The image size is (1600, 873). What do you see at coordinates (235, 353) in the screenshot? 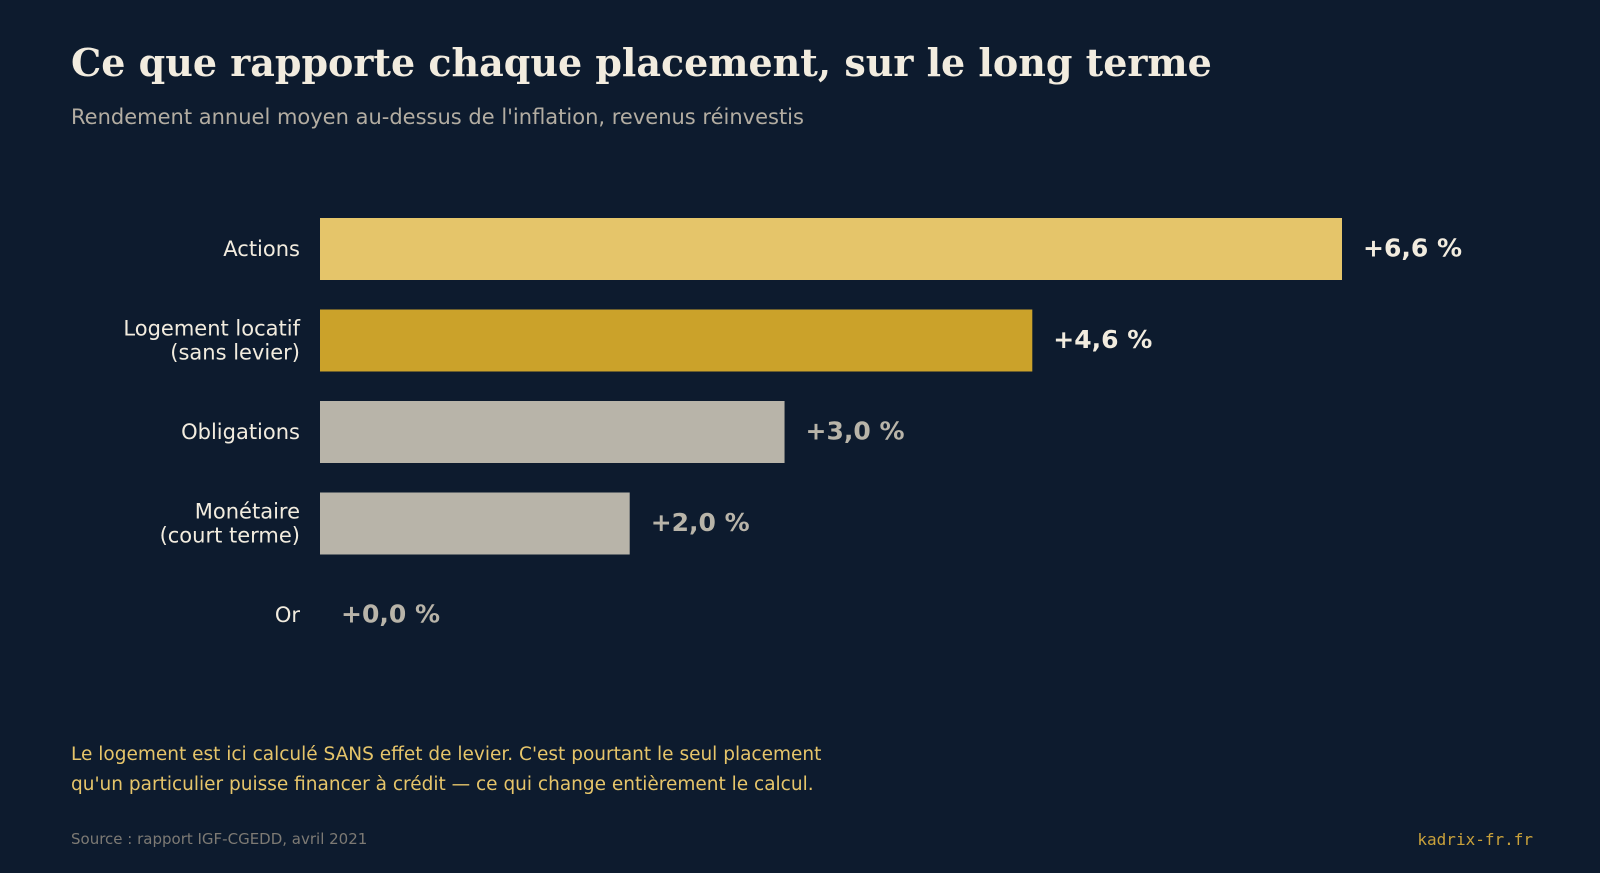
I see `category-label-2-line-2: (sans levier)` at bounding box center [235, 353].